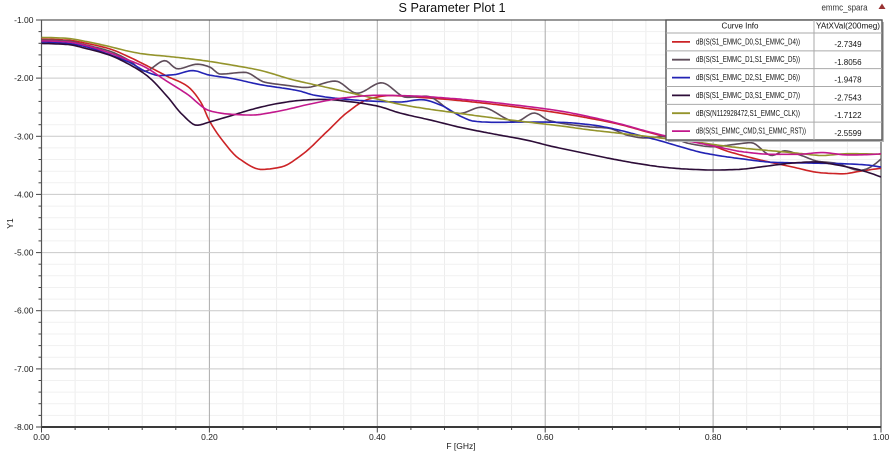 The height and width of the screenshot is (453, 896). What do you see at coordinates (845, 8) in the screenshot?
I see `svg-text: emmc_spara` at bounding box center [845, 8].